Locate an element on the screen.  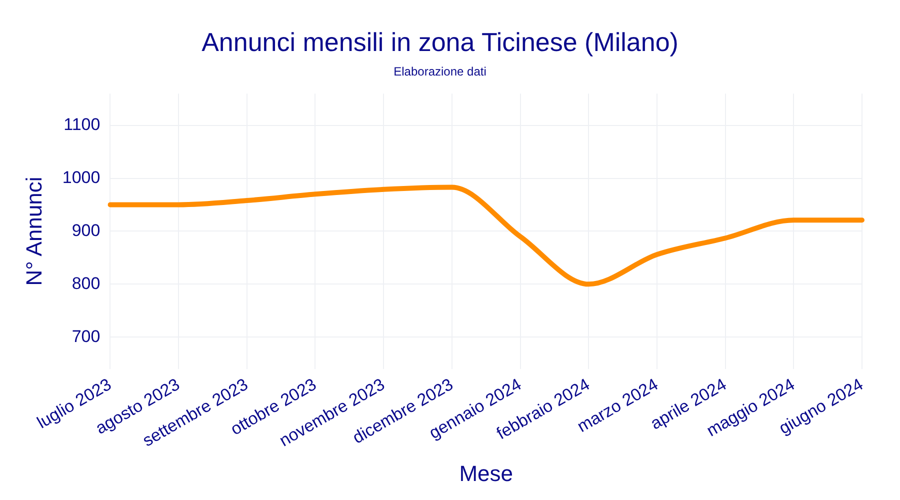
y-tick-label: 700 is located at coordinates (86, 336).